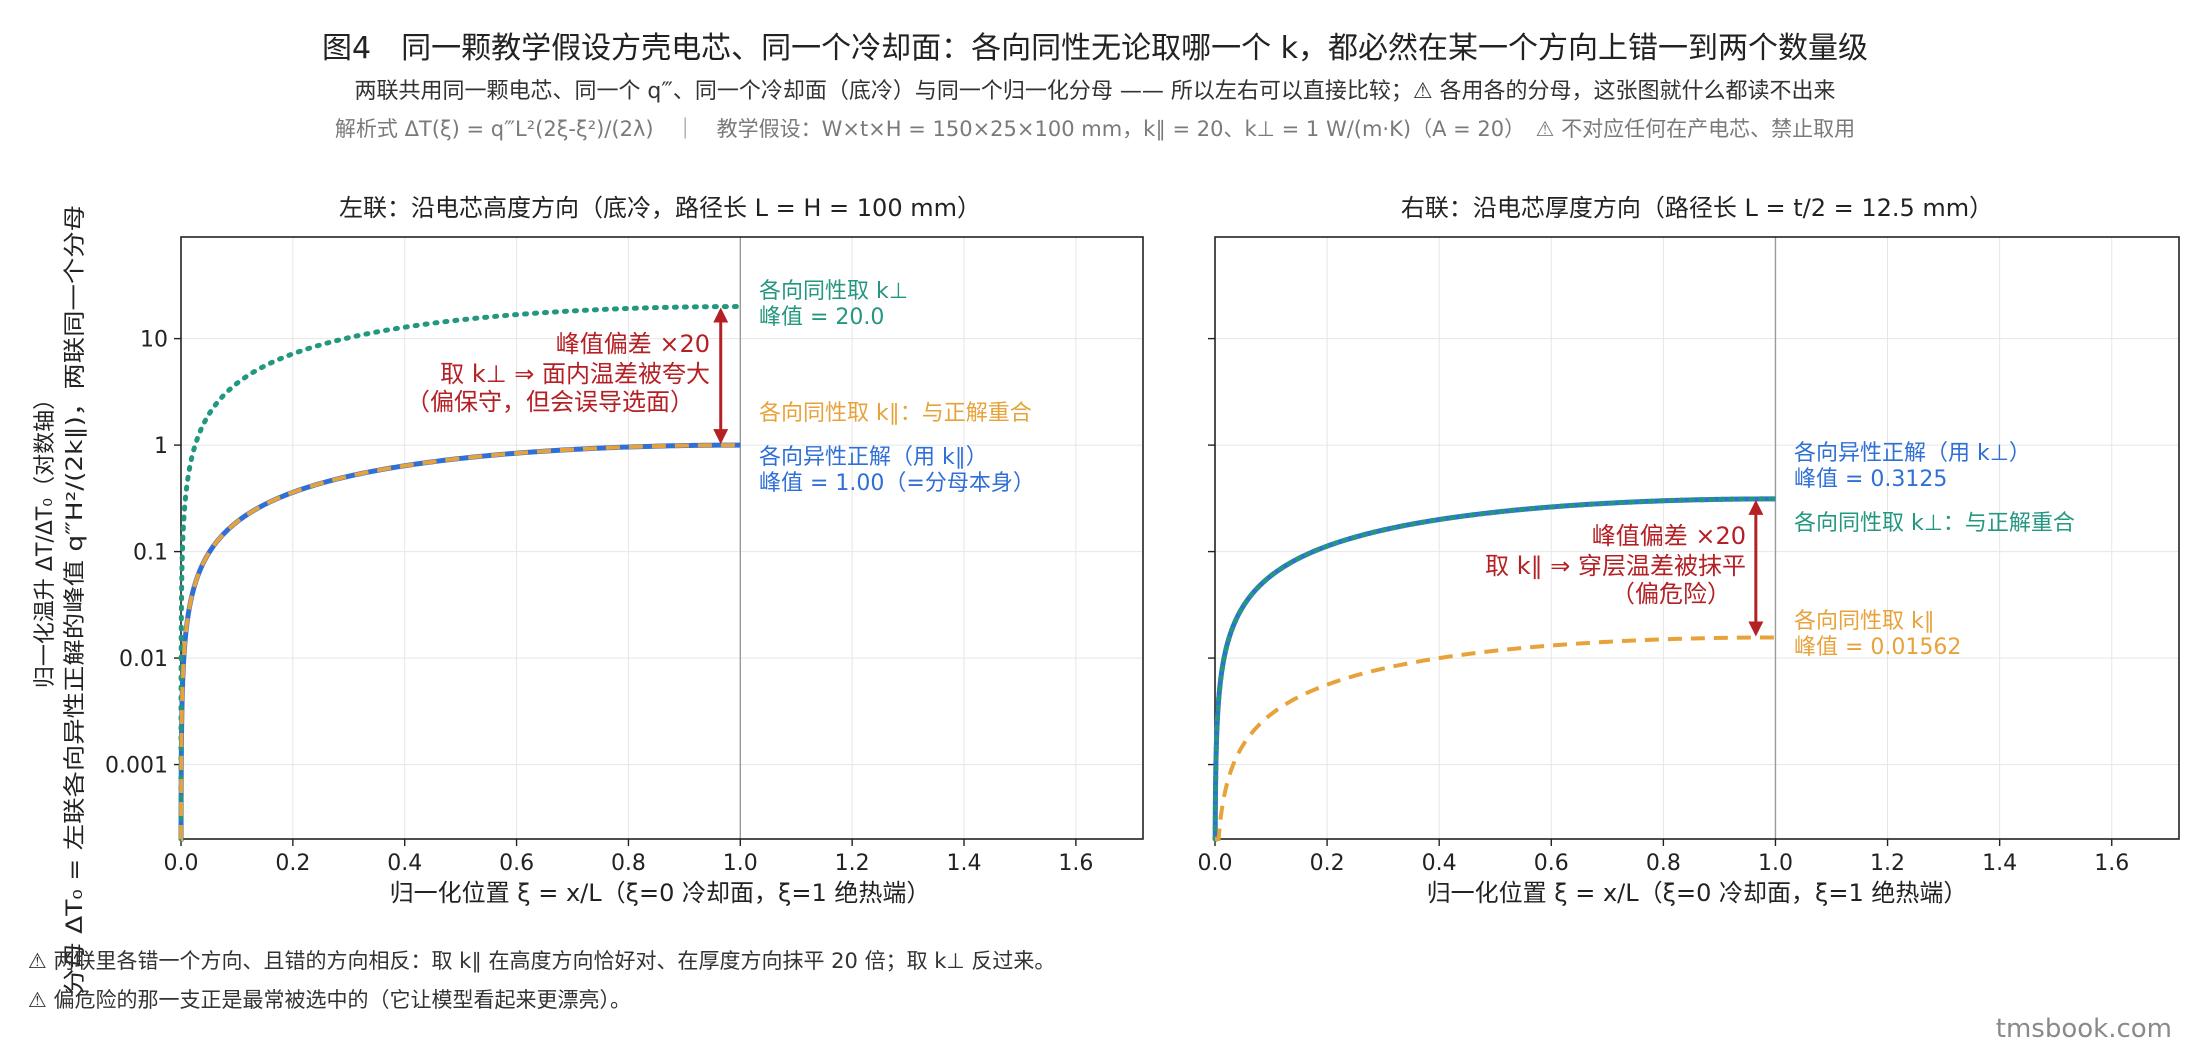 This screenshot has height=1050, width=2190. What do you see at coordinates (1870, 479) in the screenshot?
I see `right-annotation-top-peak: 峰值 = 0.3125` at bounding box center [1870, 479].